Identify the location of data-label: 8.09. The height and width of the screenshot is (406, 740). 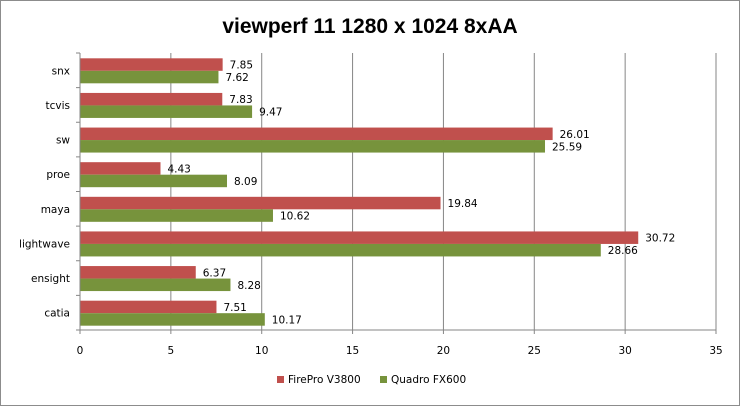
(245, 182).